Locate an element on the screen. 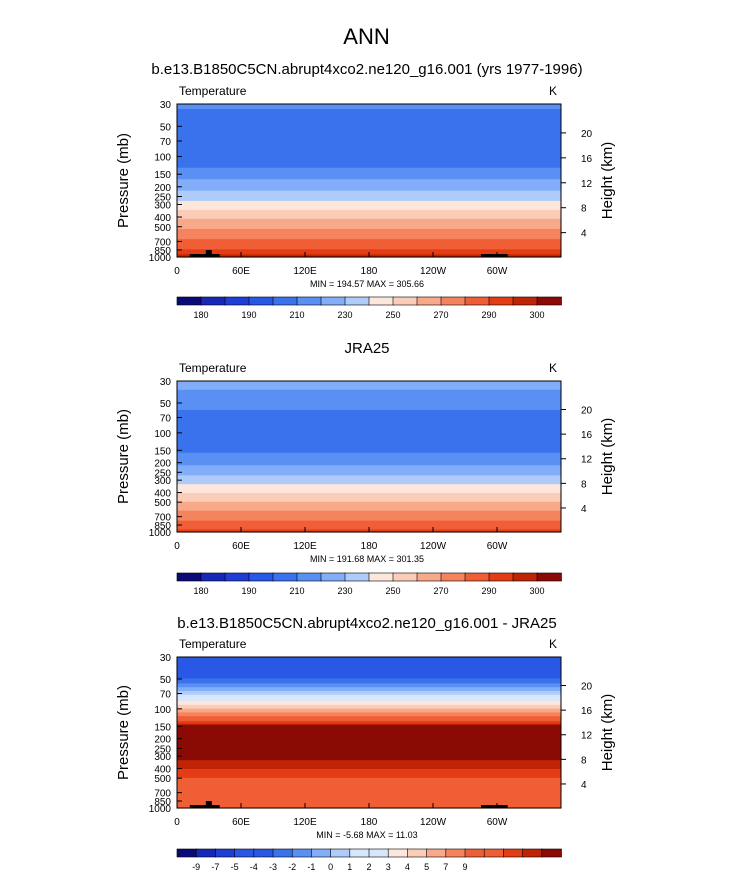 The width and height of the screenshot is (733, 873). colorbar-label: 180 is located at coordinates (200, 591).